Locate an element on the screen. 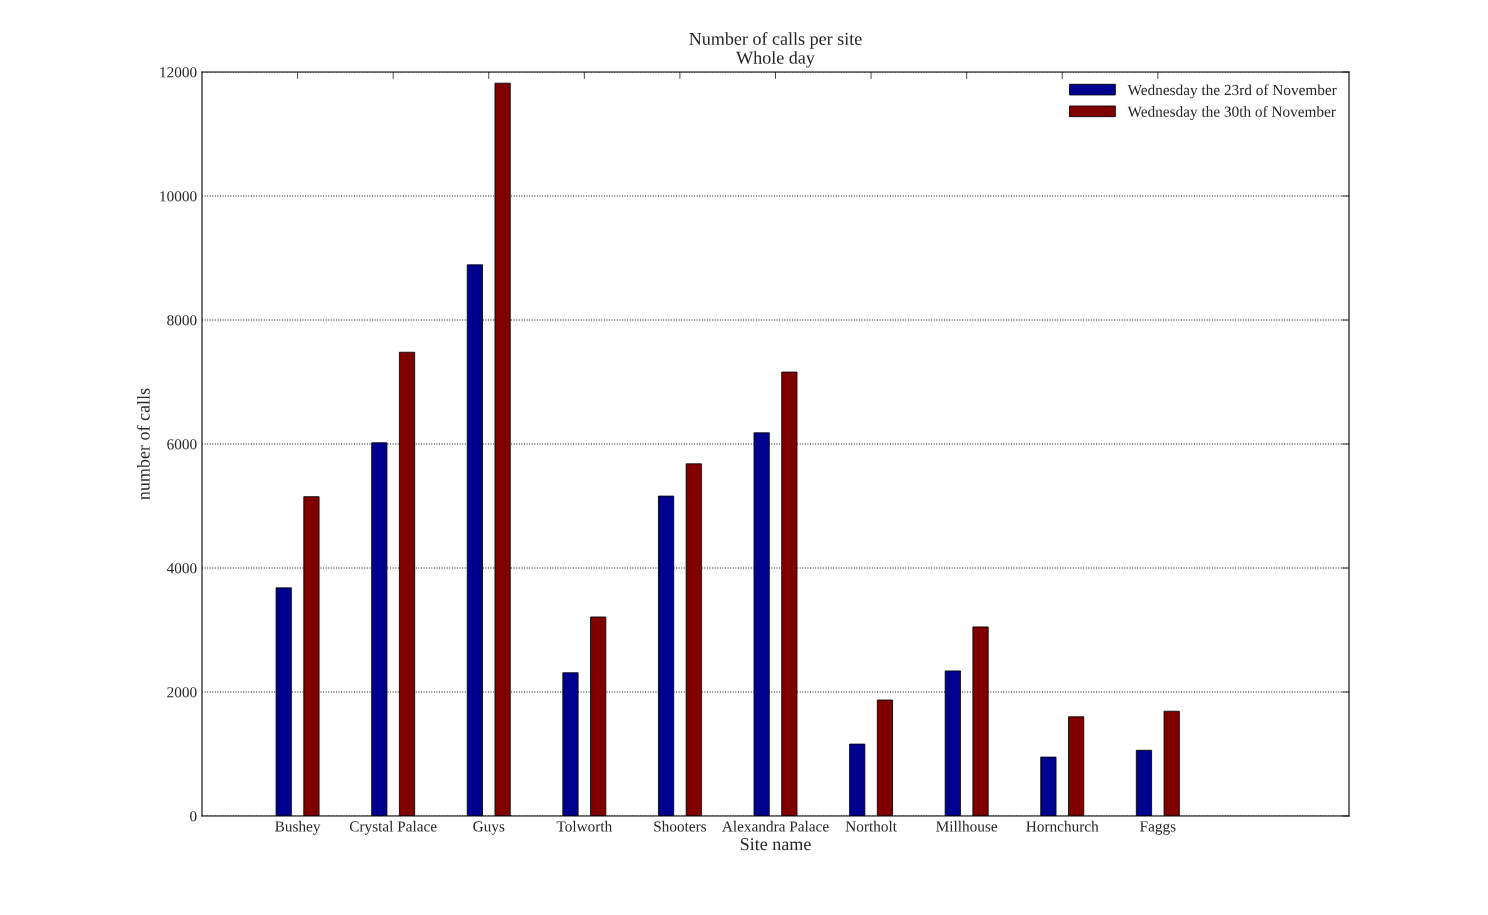 The height and width of the screenshot is (915, 1488). legend-label: Wednesday the 23rd of November is located at coordinates (1232, 91).